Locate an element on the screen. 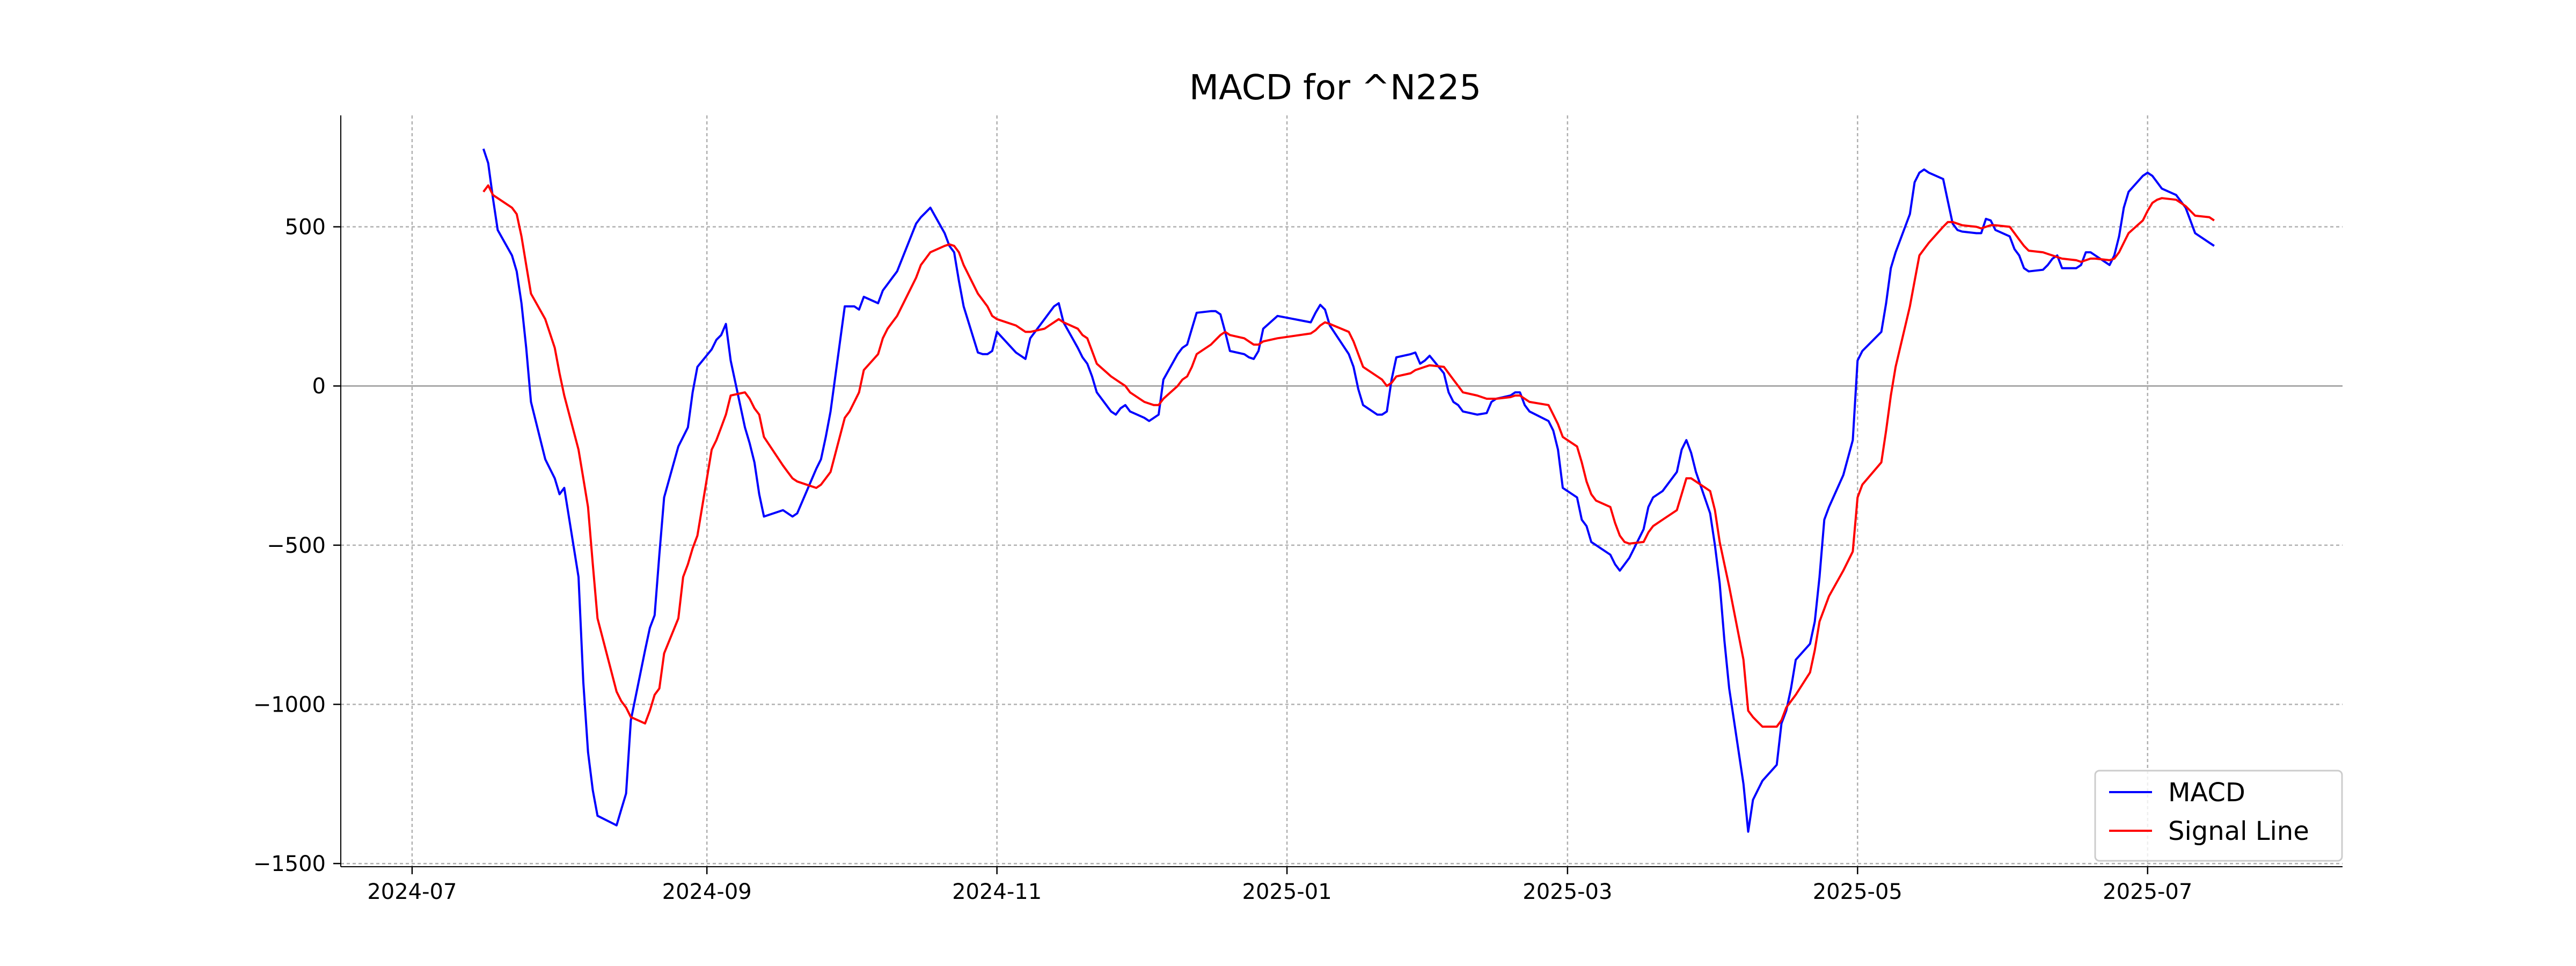  x-tick-label: 2025-03 is located at coordinates (1567, 892).